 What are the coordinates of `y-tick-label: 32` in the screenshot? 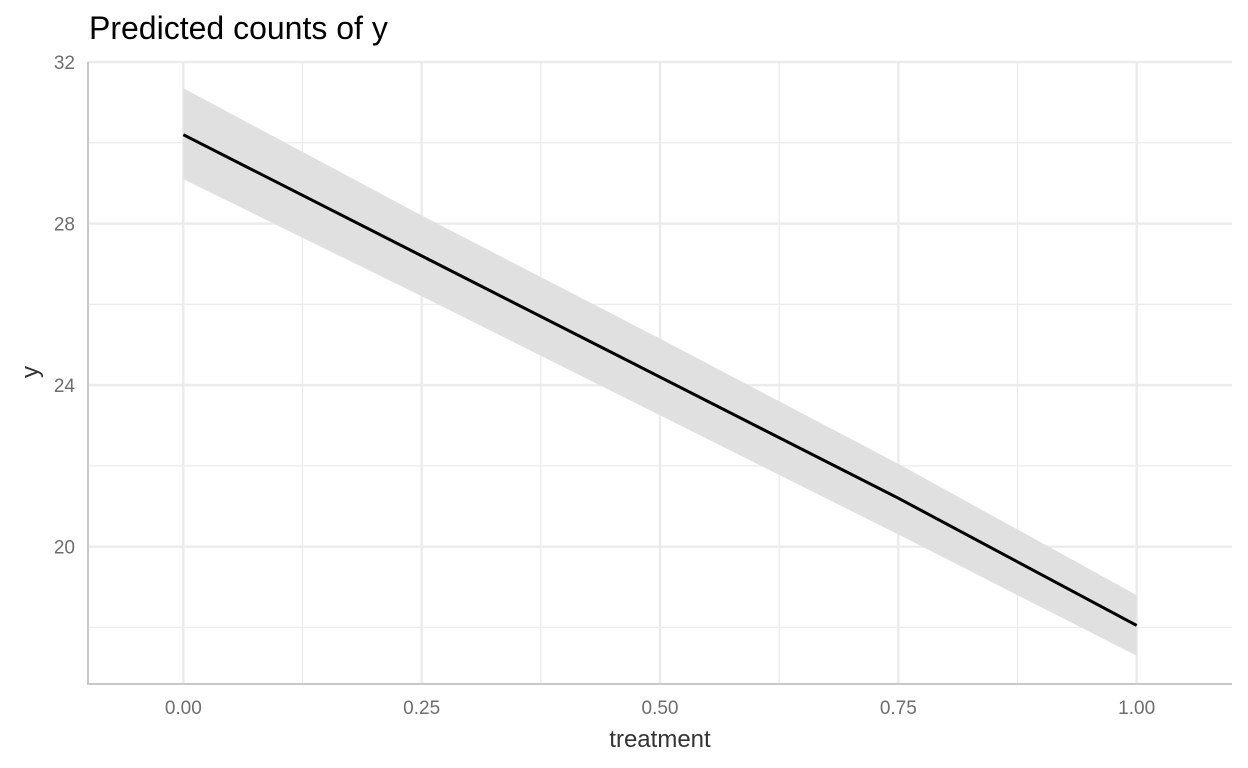 It's located at (64, 63).